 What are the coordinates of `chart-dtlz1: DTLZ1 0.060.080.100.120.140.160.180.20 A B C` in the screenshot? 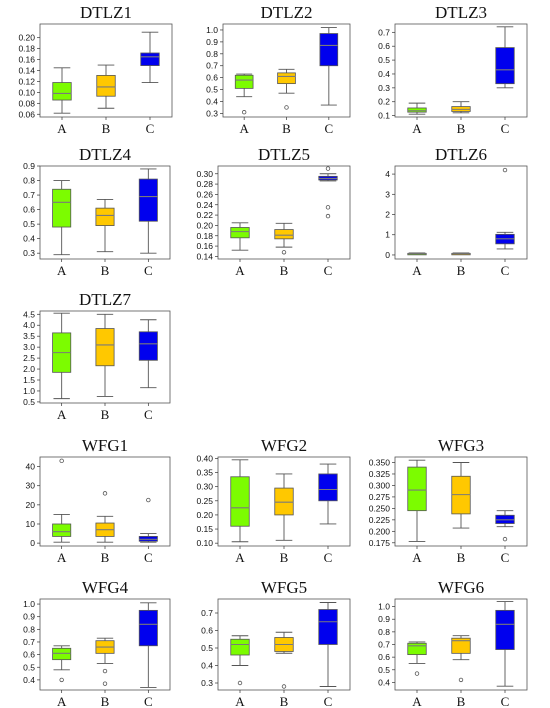 It's located at (95, 69).